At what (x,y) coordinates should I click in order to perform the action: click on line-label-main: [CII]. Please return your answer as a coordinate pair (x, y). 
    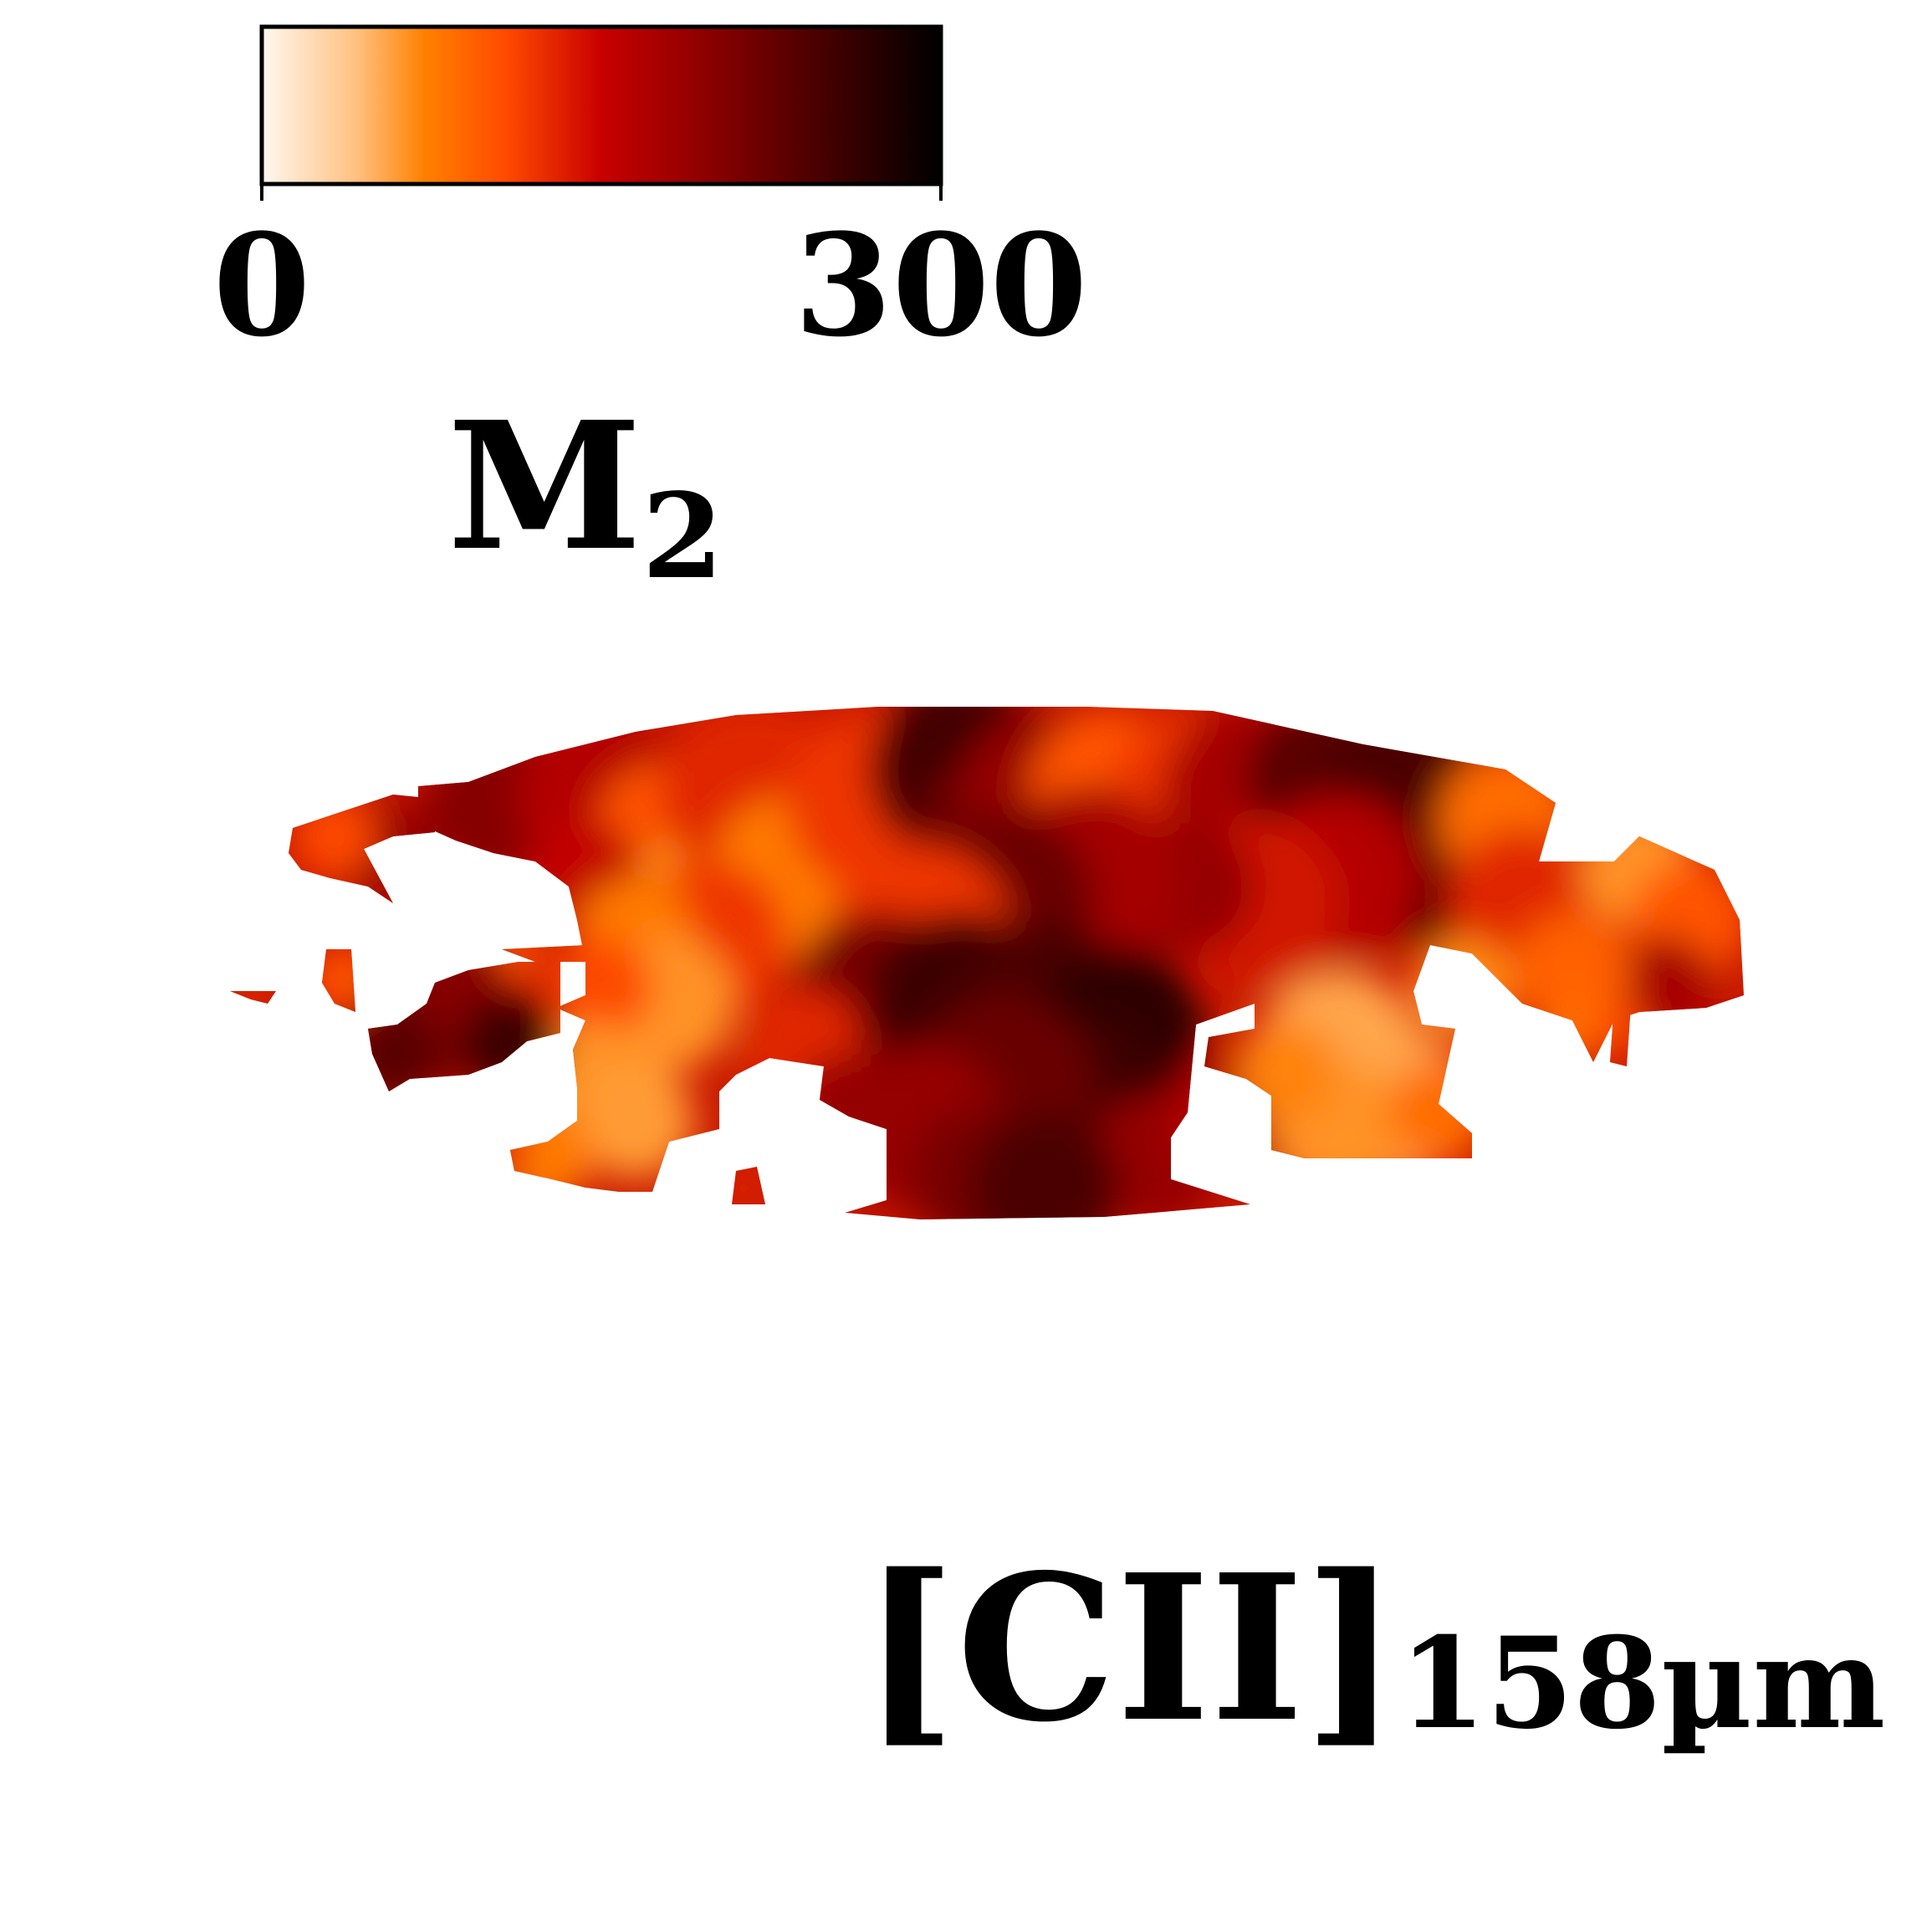
    Looking at the image, I should click on (1130, 1648).